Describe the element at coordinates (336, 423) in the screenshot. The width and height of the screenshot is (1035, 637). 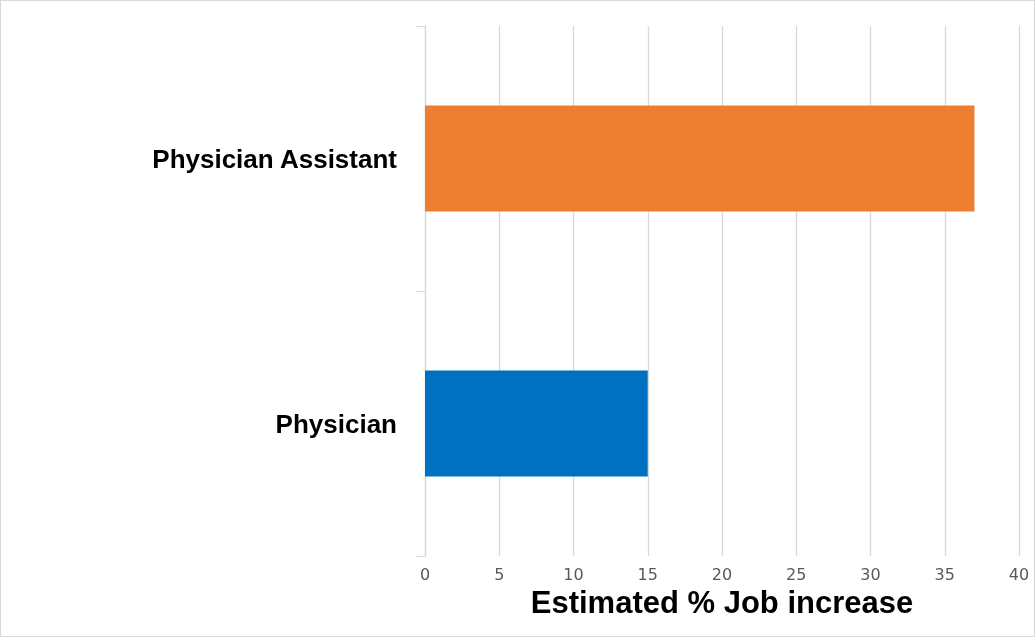
I see `y-tick-label: Physician` at that location.